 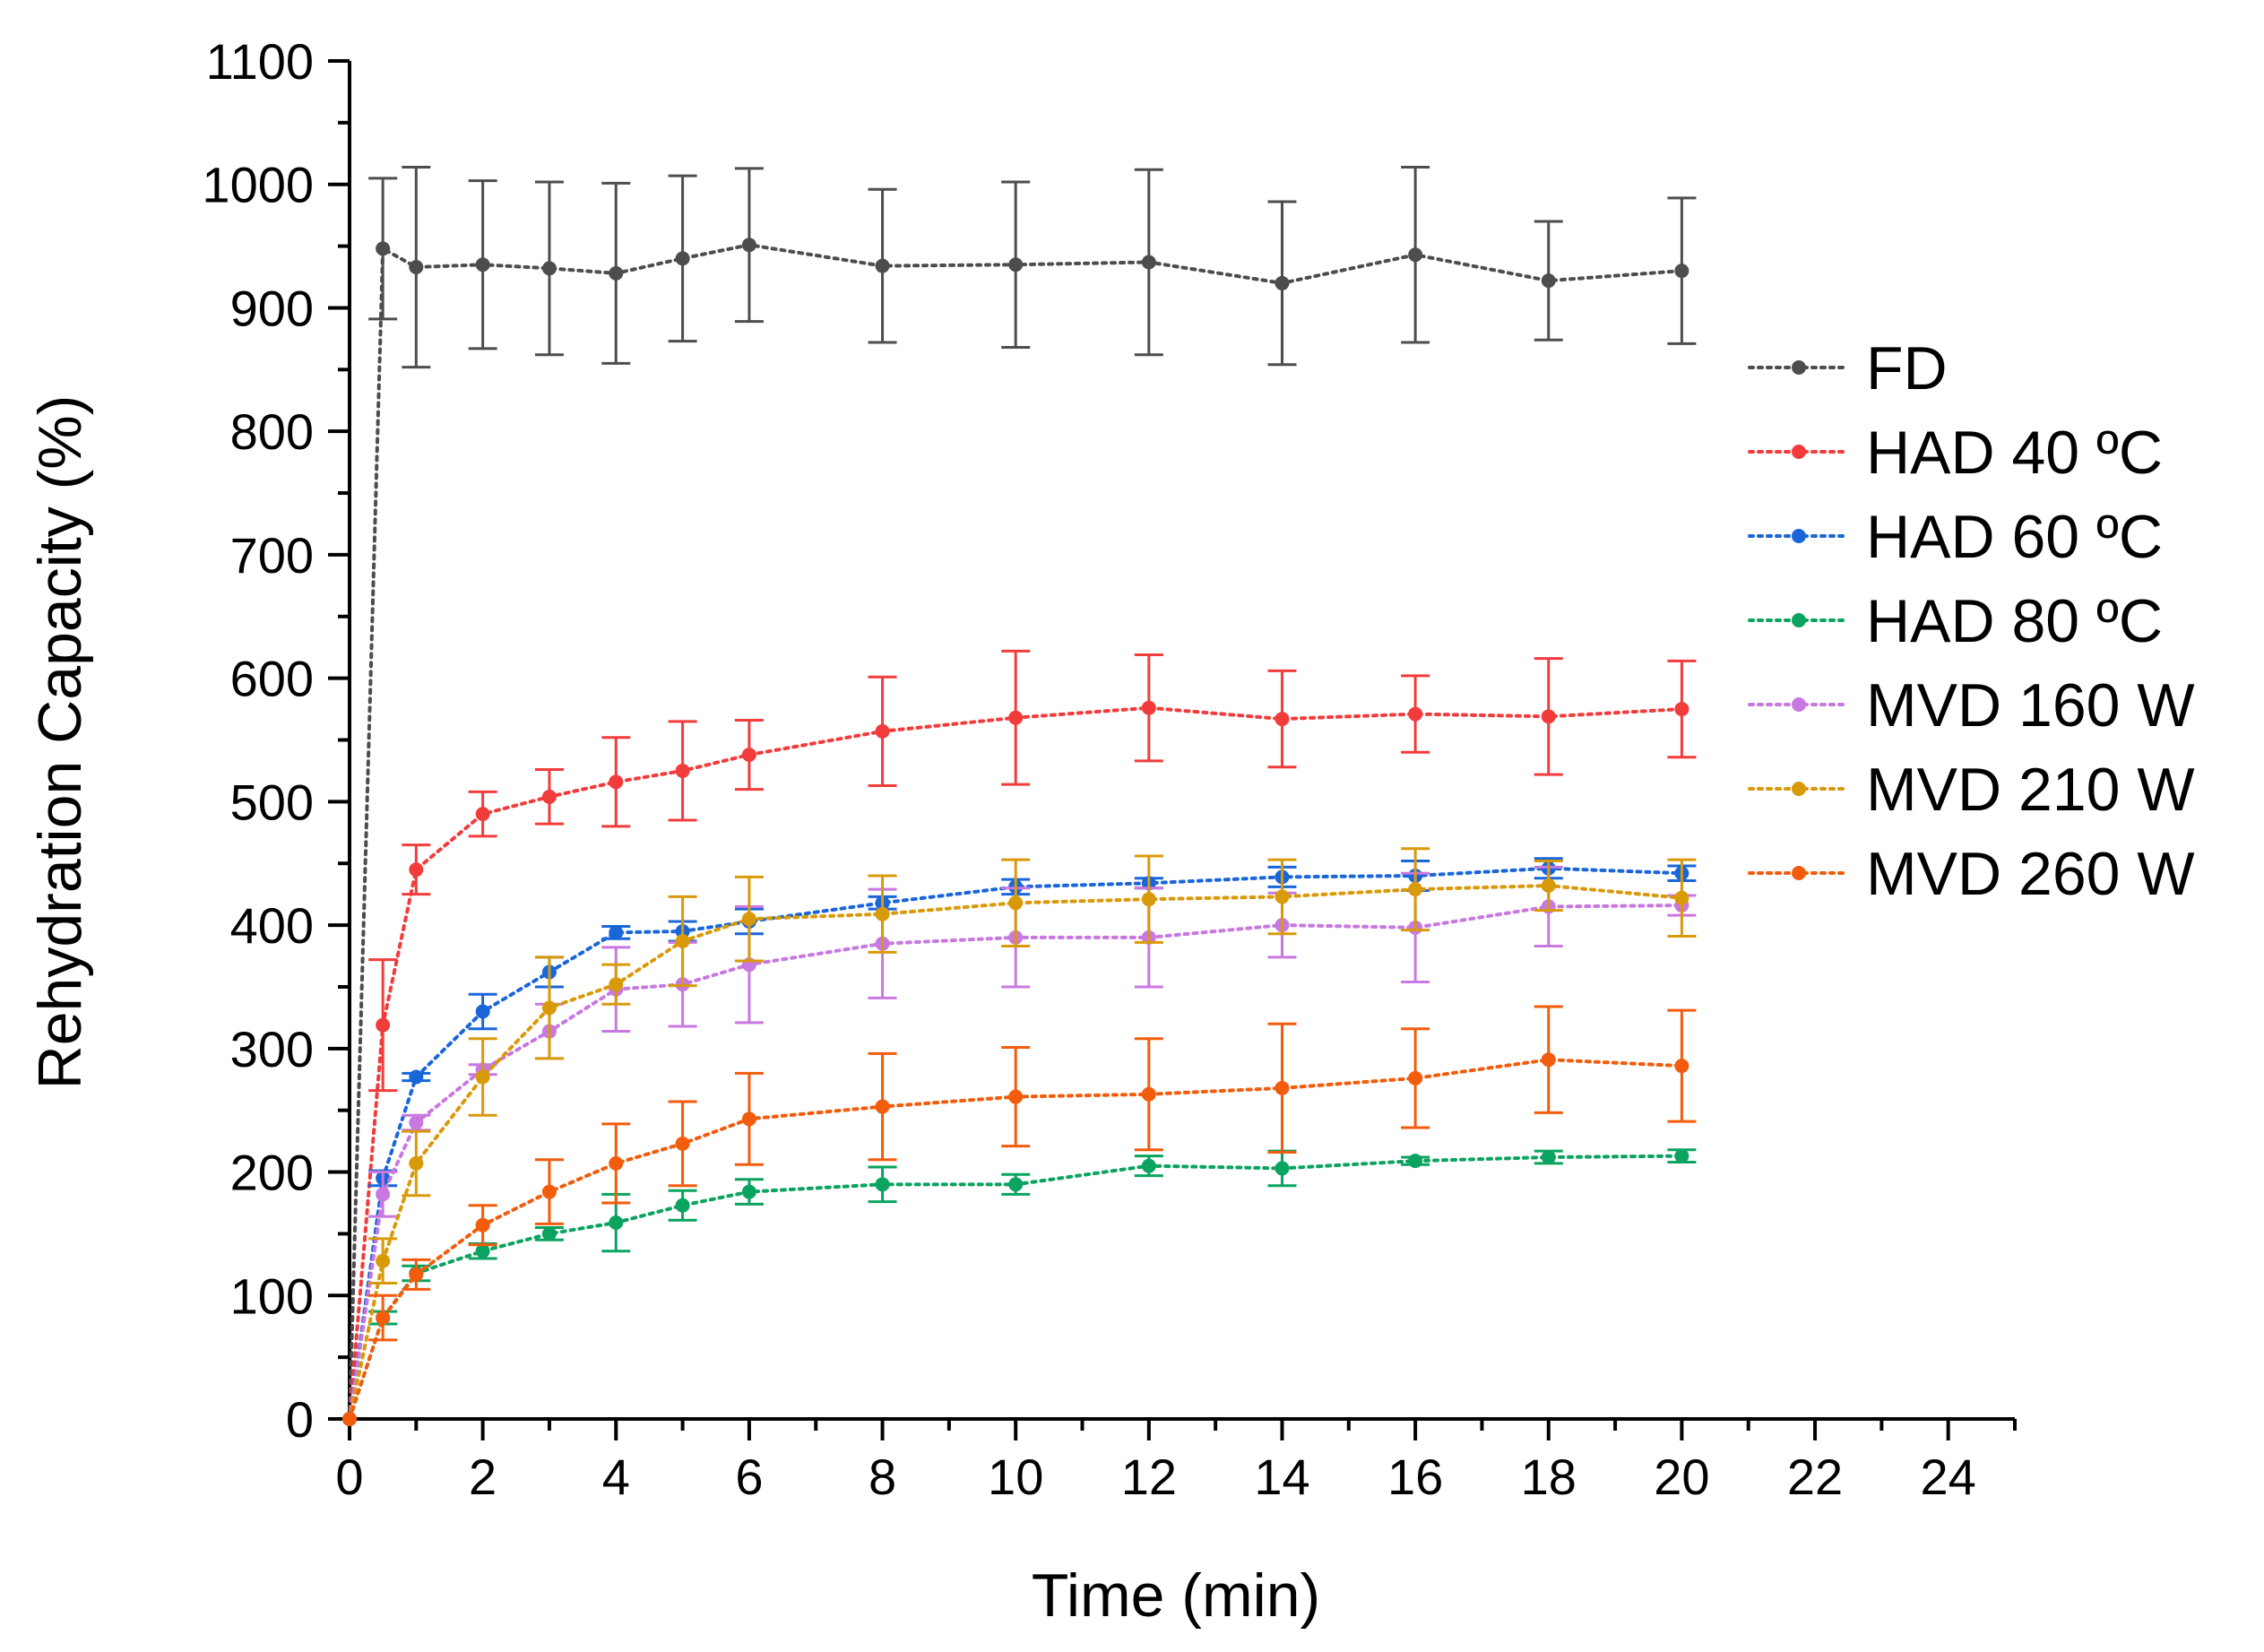 What do you see at coordinates (1149, 1477) in the screenshot?
I see `x-tick-label: 12` at bounding box center [1149, 1477].